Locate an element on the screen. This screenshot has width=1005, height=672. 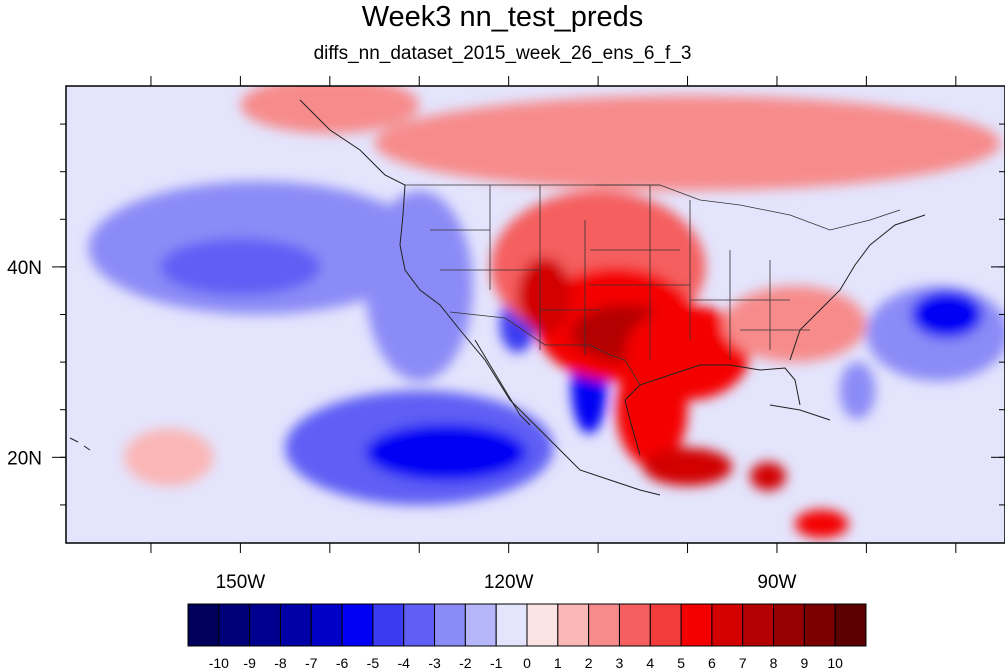
lon-label: 150W is located at coordinates (241, 582).